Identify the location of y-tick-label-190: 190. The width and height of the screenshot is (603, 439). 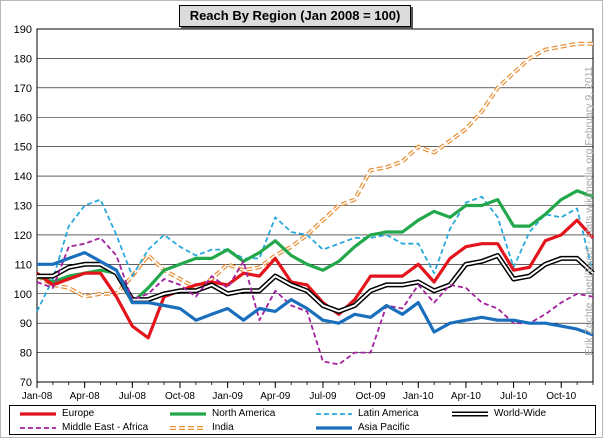
(23, 30).